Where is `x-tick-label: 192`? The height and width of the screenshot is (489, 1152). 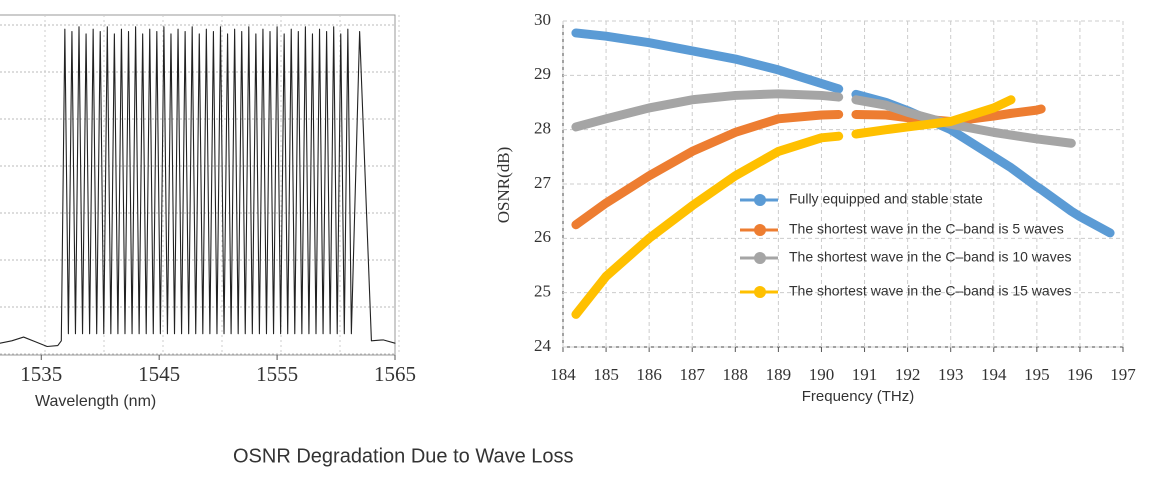 x-tick-label: 192 is located at coordinates (908, 374).